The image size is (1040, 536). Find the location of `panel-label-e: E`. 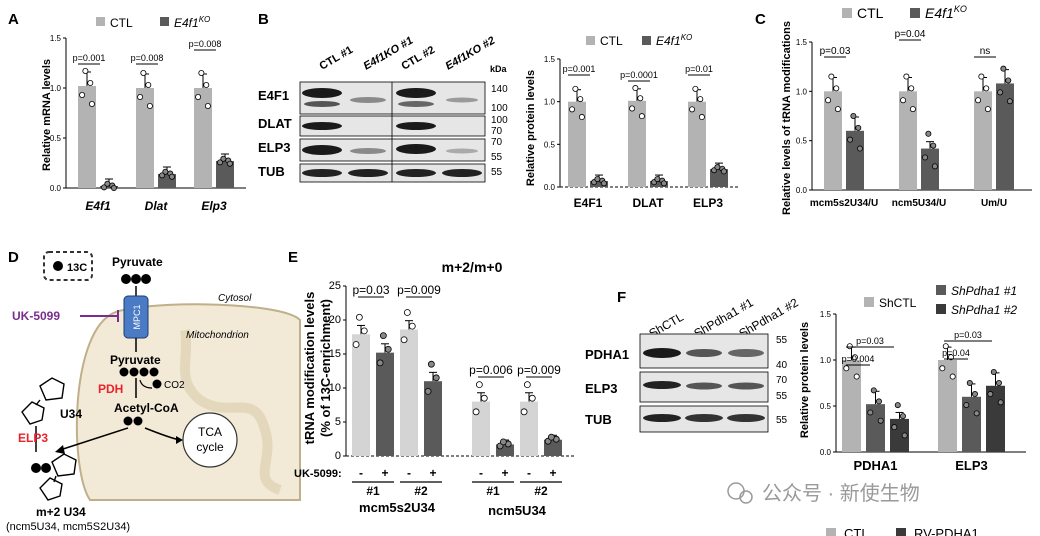

panel-label-e: E is located at coordinates (293, 257).